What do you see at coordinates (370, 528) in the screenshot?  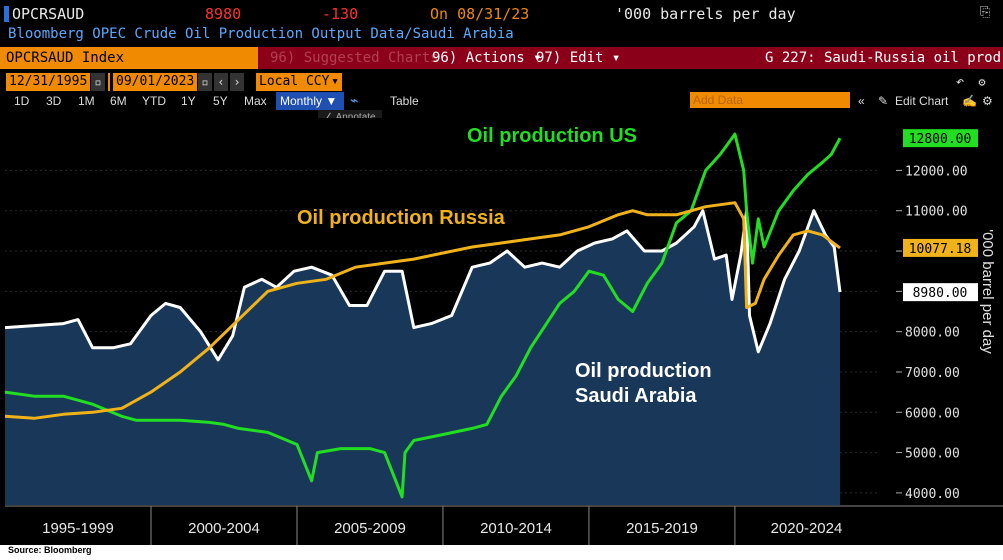 I see `x-tick-label: 2005-2009` at bounding box center [370, 528].